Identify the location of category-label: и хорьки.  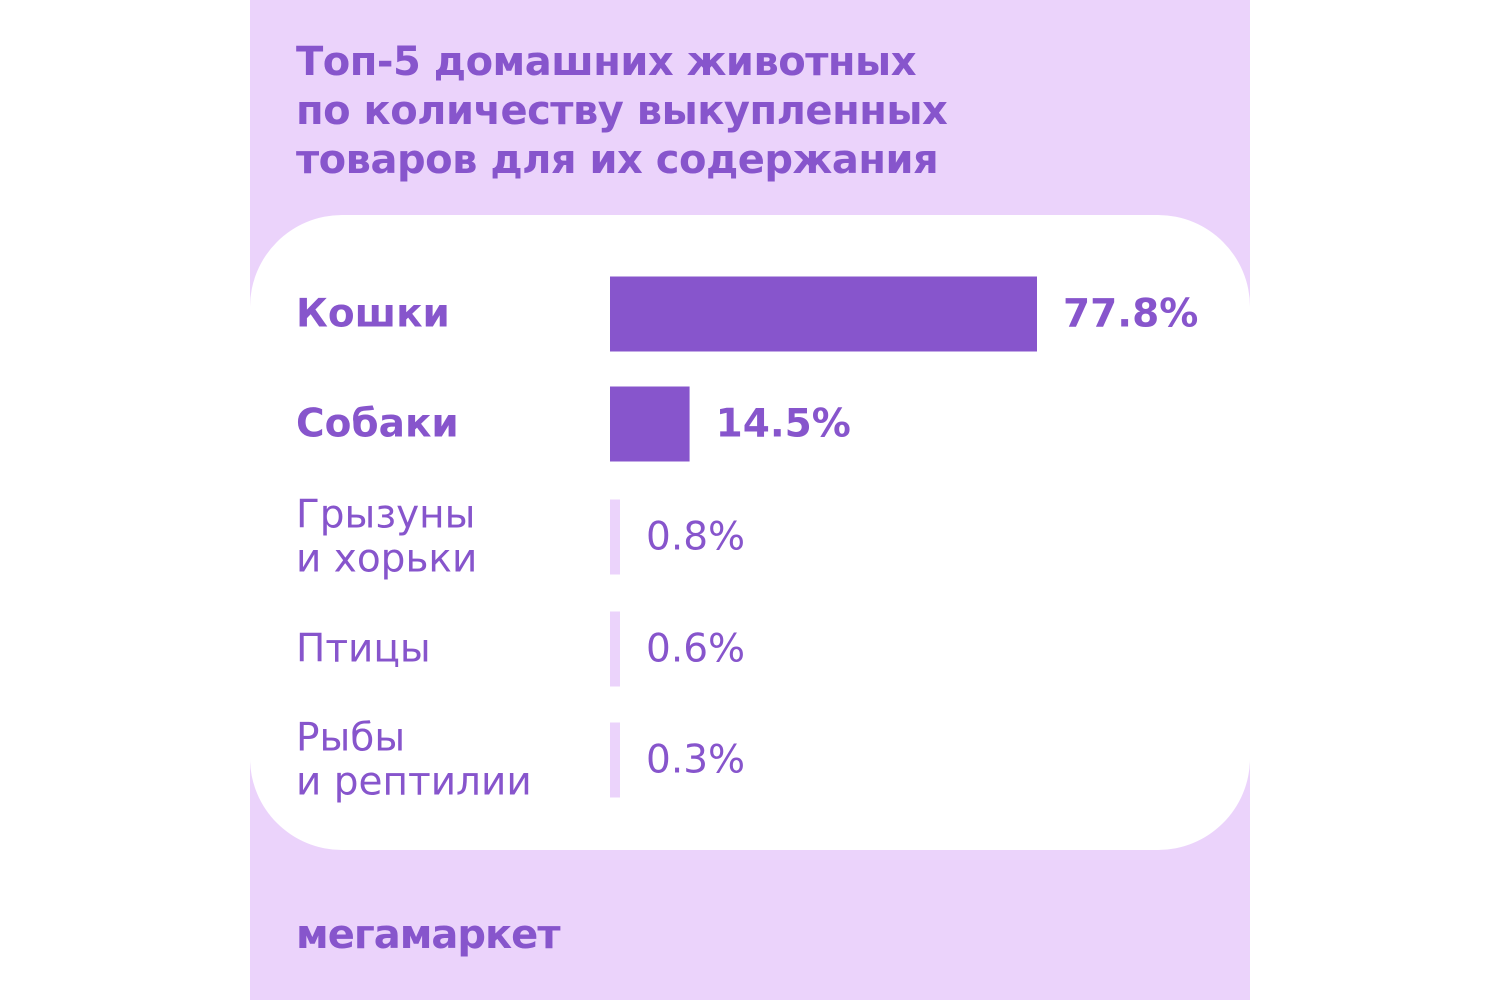
(386, 559).